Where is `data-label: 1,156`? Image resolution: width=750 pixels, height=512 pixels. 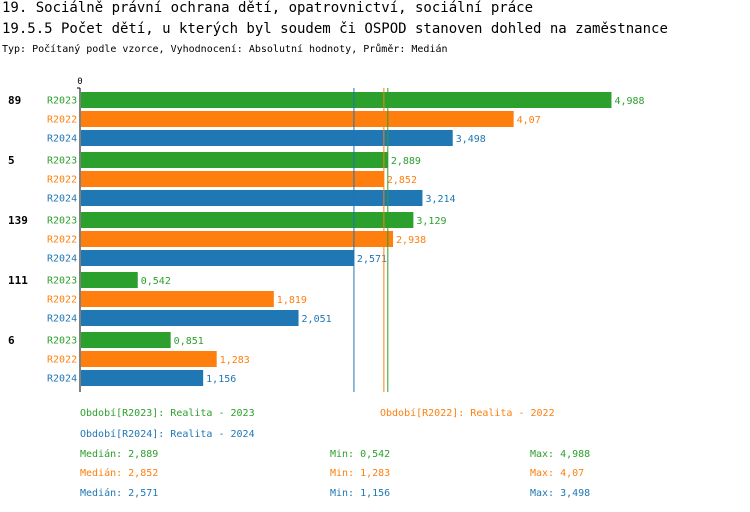
data-label: 1,156 is located at coordinates (221, 379).